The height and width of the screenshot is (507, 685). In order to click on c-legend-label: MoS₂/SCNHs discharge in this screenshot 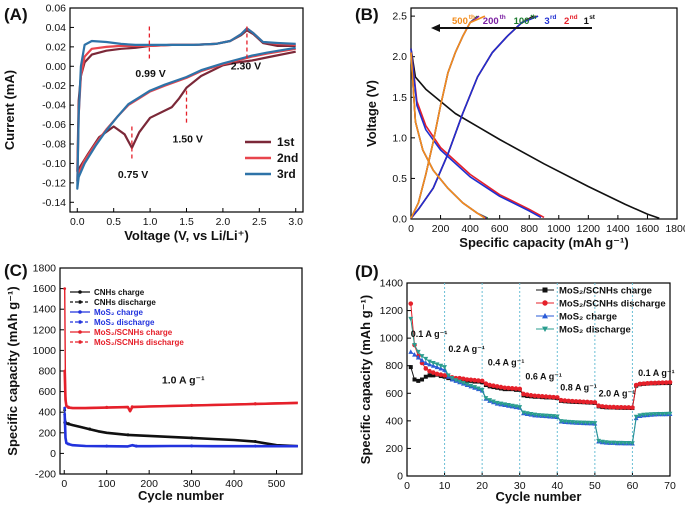, I will do `click(139, 342)`.